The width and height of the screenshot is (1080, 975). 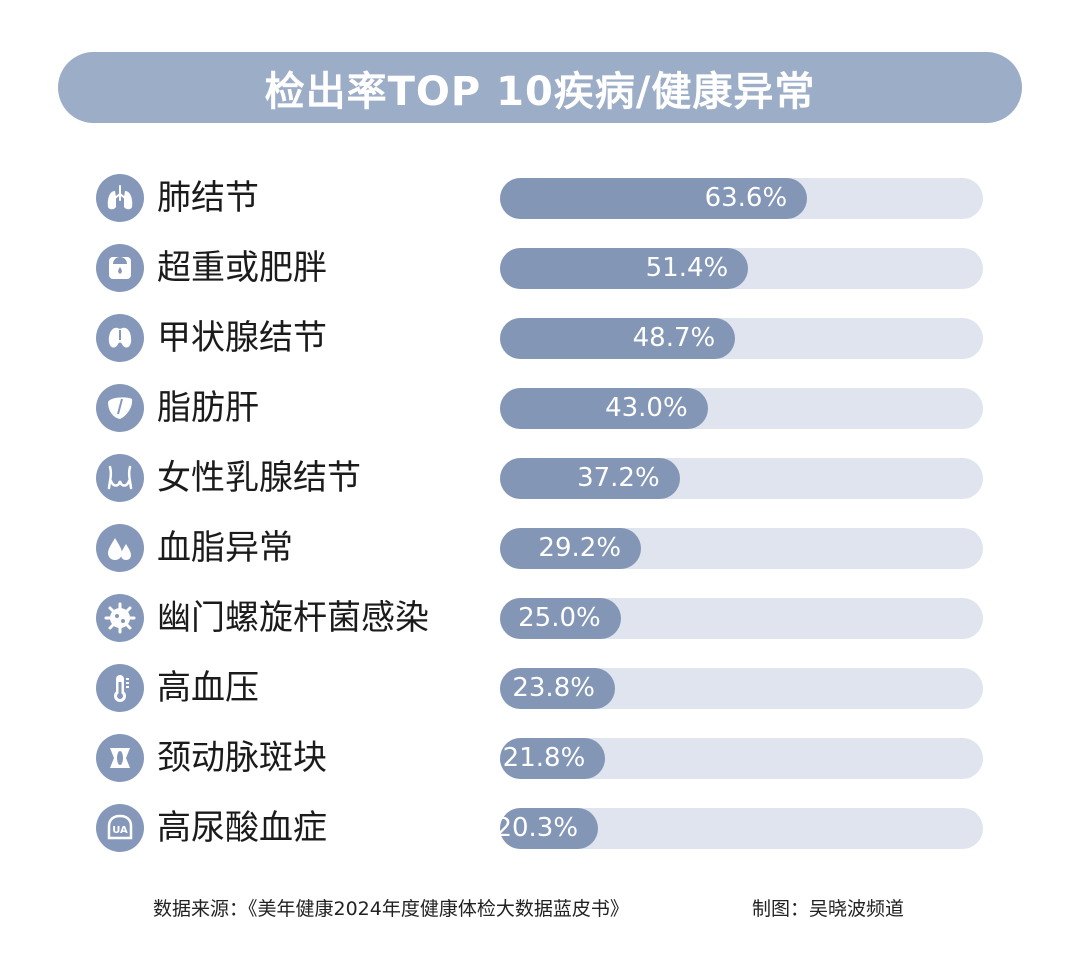 I want to click on bar-row: 脂肪肝 43.0%, so click(x=540, y=408).